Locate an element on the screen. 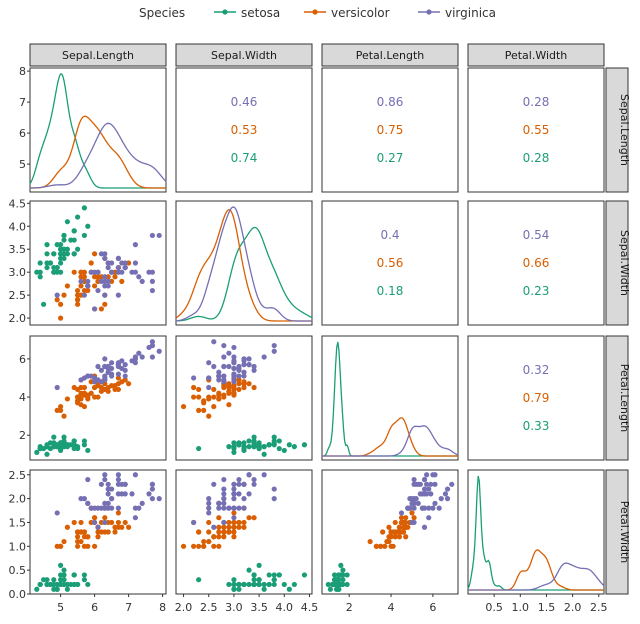  panel-petal-width-petal-width is located at coordinates (536, 532).